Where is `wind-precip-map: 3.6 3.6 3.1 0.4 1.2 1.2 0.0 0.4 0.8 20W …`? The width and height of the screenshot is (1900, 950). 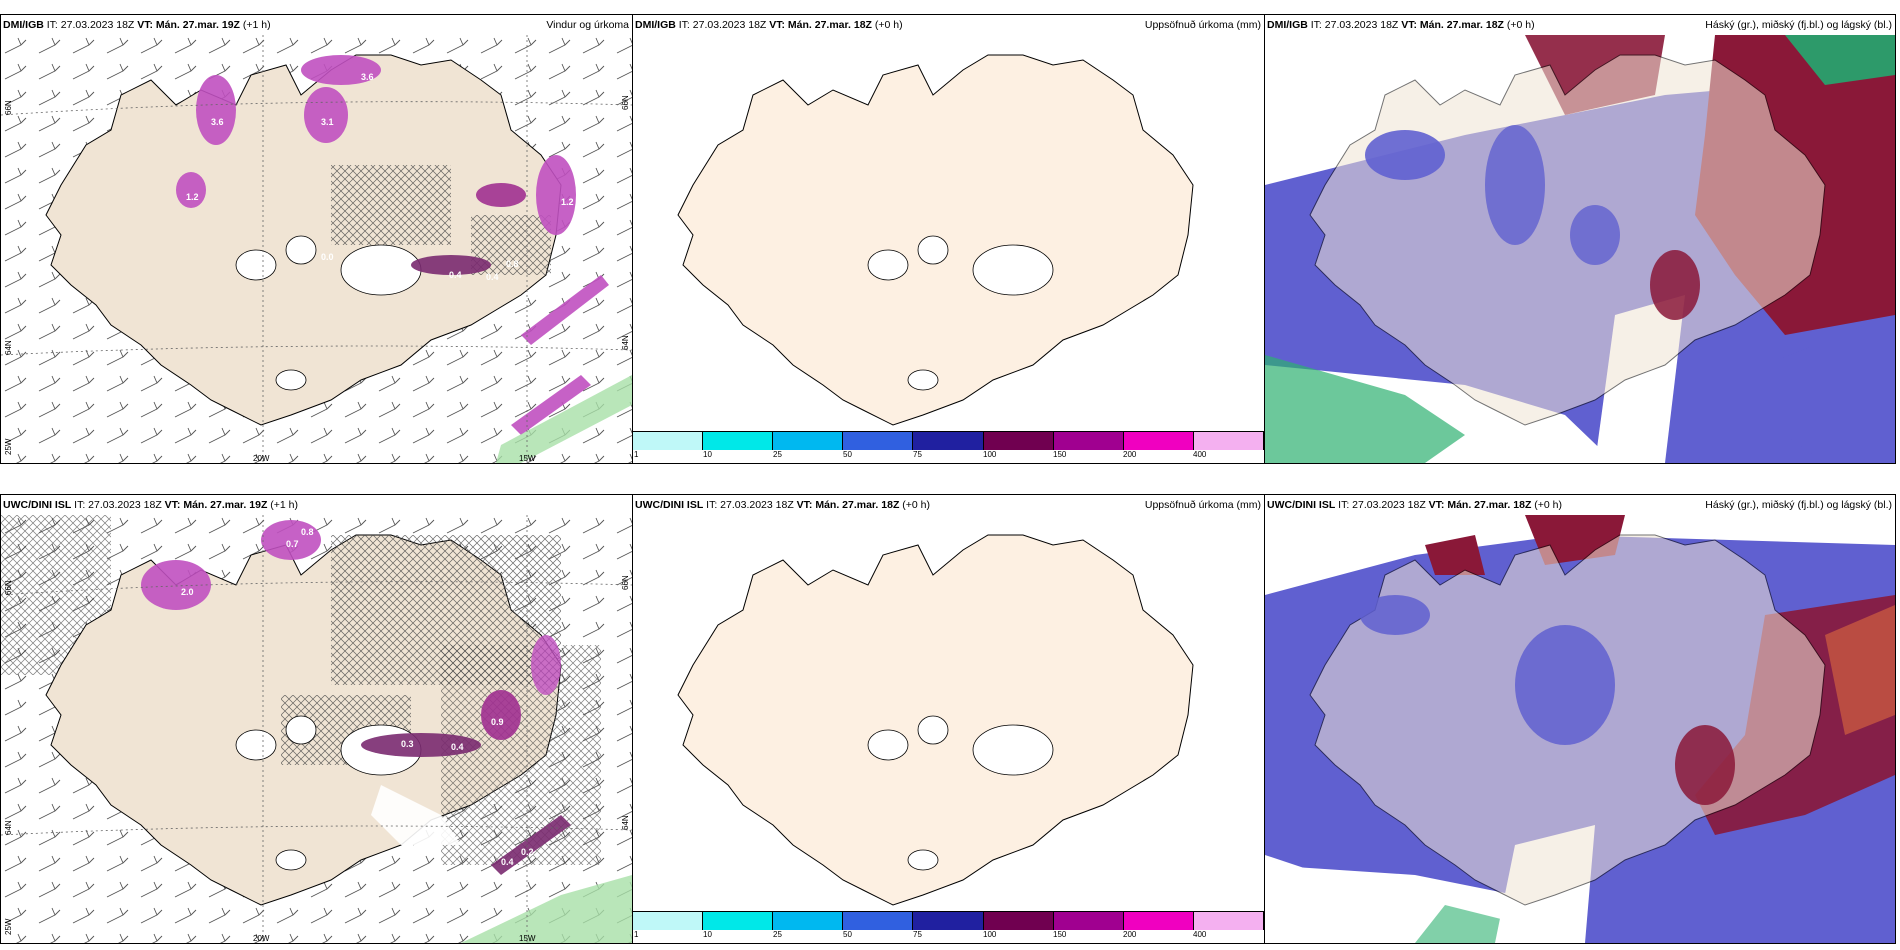 wind-precip-map: 3.6 3.6 3.1 0.4 1.2 1.2 0.0 0.4 0.8 20W … is located at coordinates (316, 249).